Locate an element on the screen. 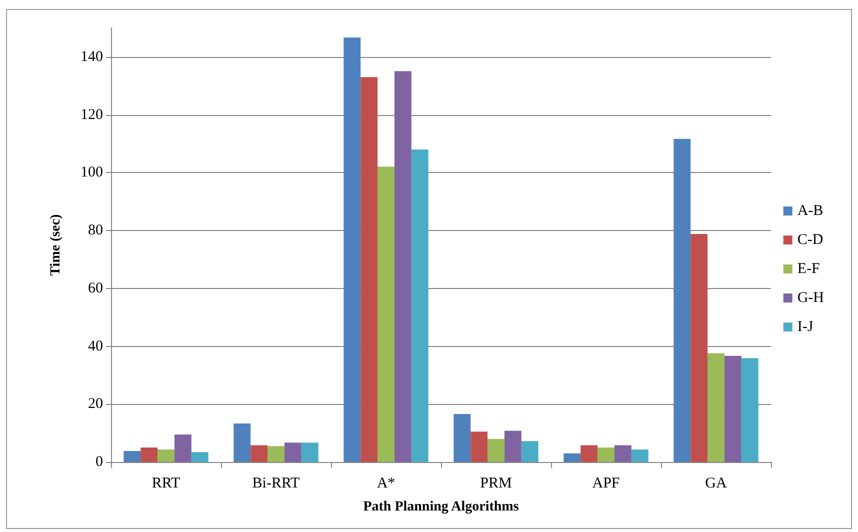 This screenshot has height=532, width=858. x-tick-label: RRT is located at coordinates (166, 484).